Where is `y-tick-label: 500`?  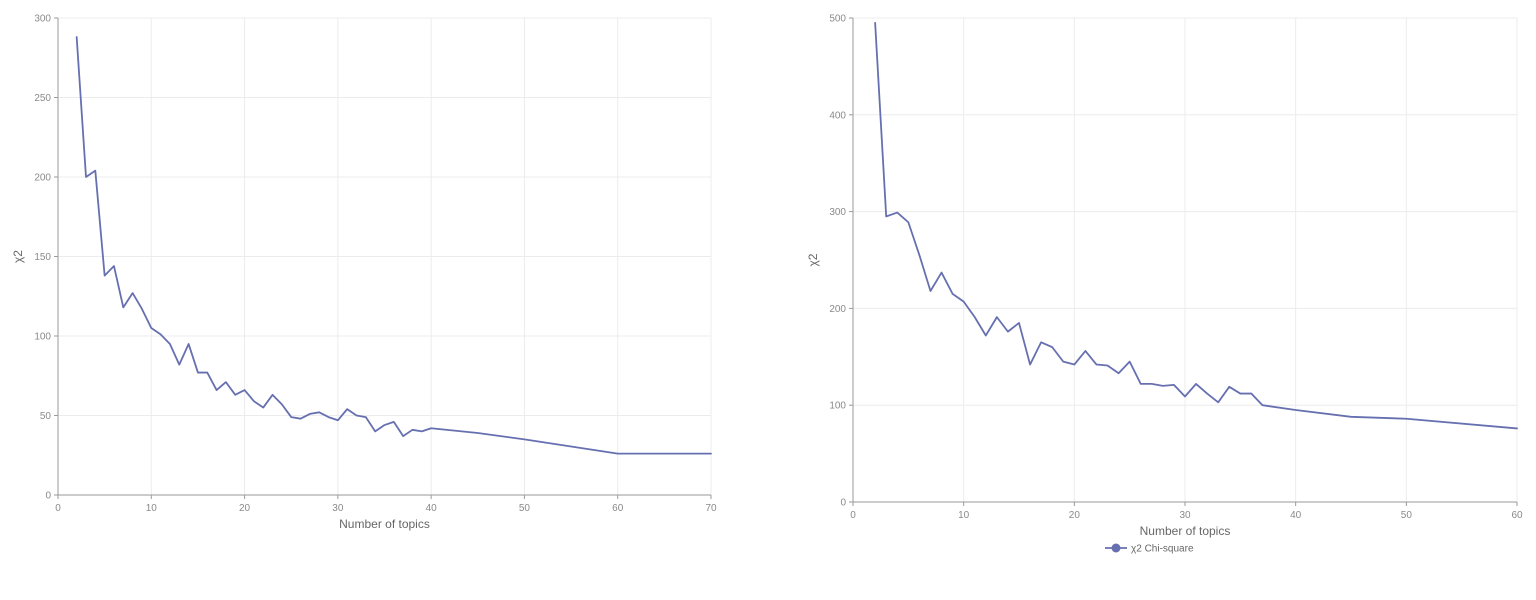 y-tick-label: 500 is located at coordinates (837, 19).